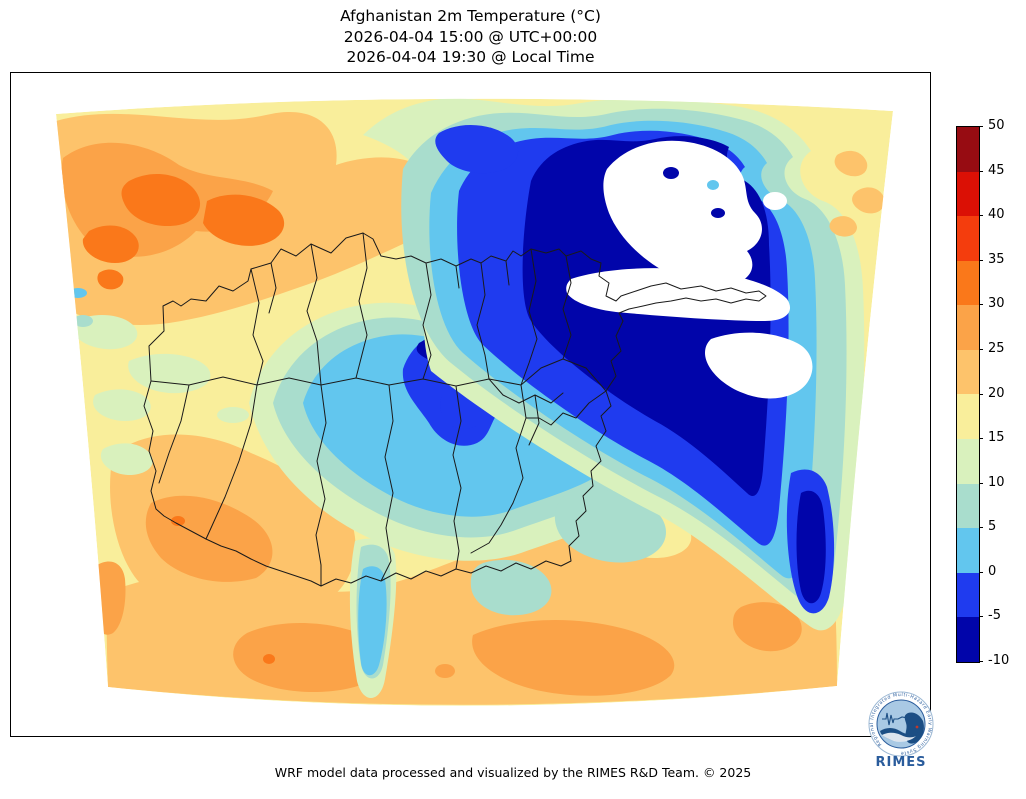 The width and height of the screenshot is (1026, 799). Describe the element at coordinates (999, 661) in the screenshot. I see `colorbar-tick-label: -10` at that location.